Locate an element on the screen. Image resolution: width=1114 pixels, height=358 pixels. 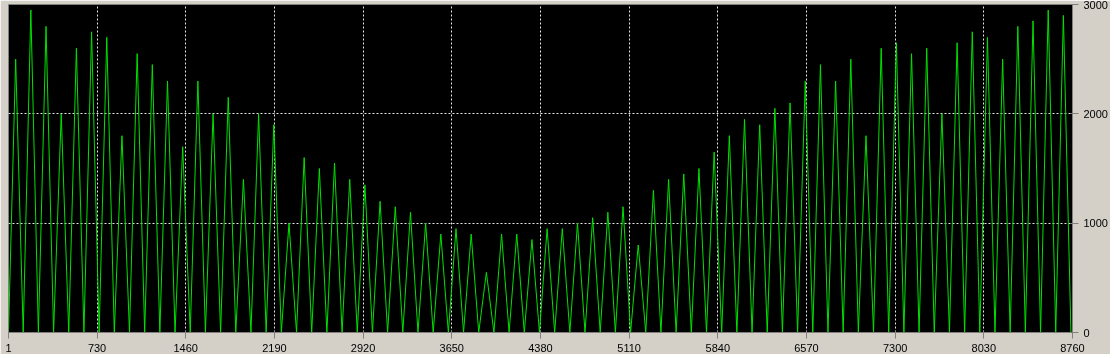
x-tick-label: 730 is located at coordinates (97, 347).